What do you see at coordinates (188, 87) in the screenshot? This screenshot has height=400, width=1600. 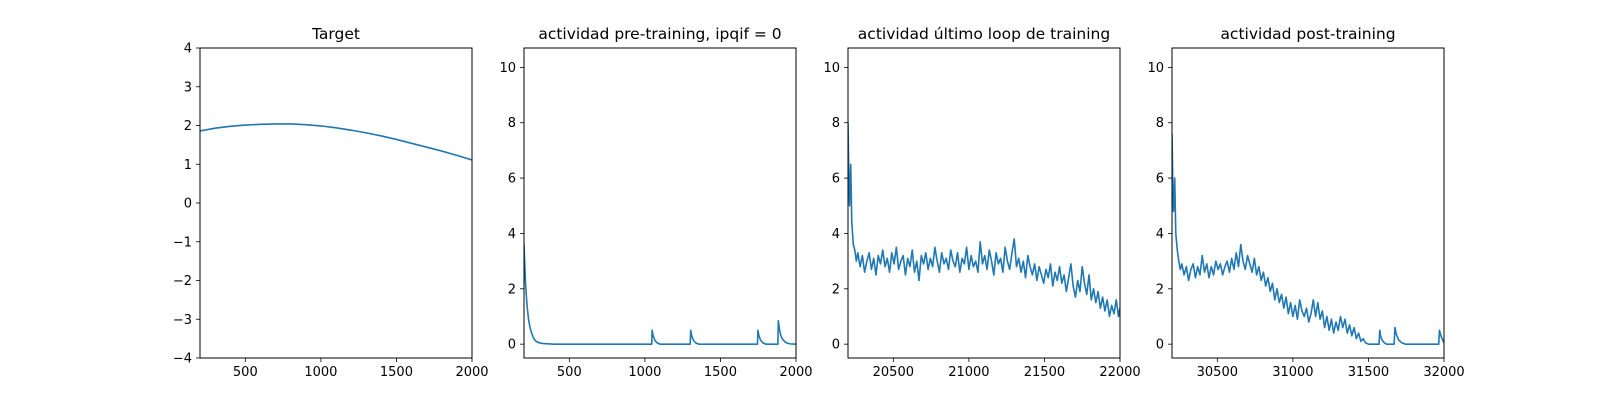 I see `y-tick-label: 3` at bounding box center [188, 87].